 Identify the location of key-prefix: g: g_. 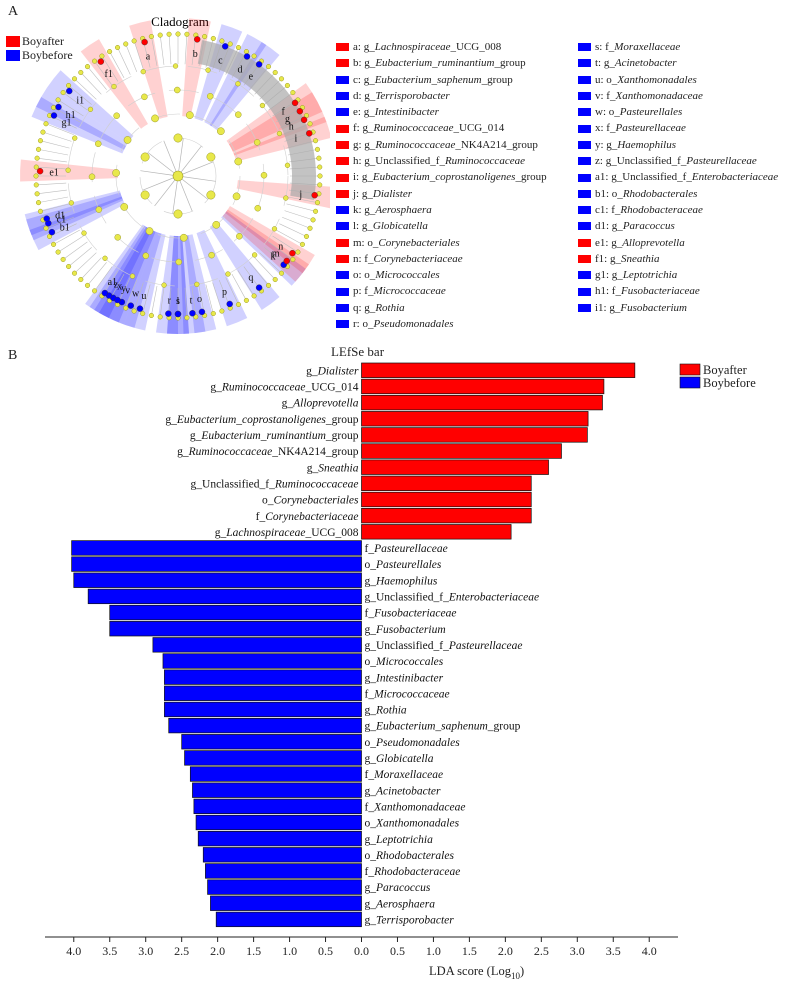
(364, 144).